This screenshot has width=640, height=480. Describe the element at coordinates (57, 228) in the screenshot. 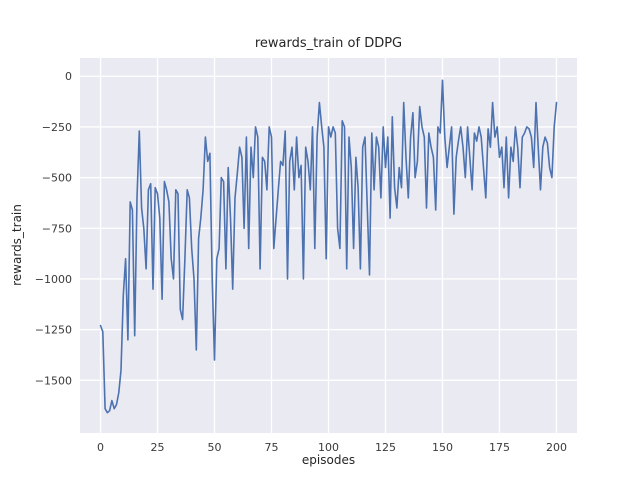

I see `svg-text: −750` at that location.